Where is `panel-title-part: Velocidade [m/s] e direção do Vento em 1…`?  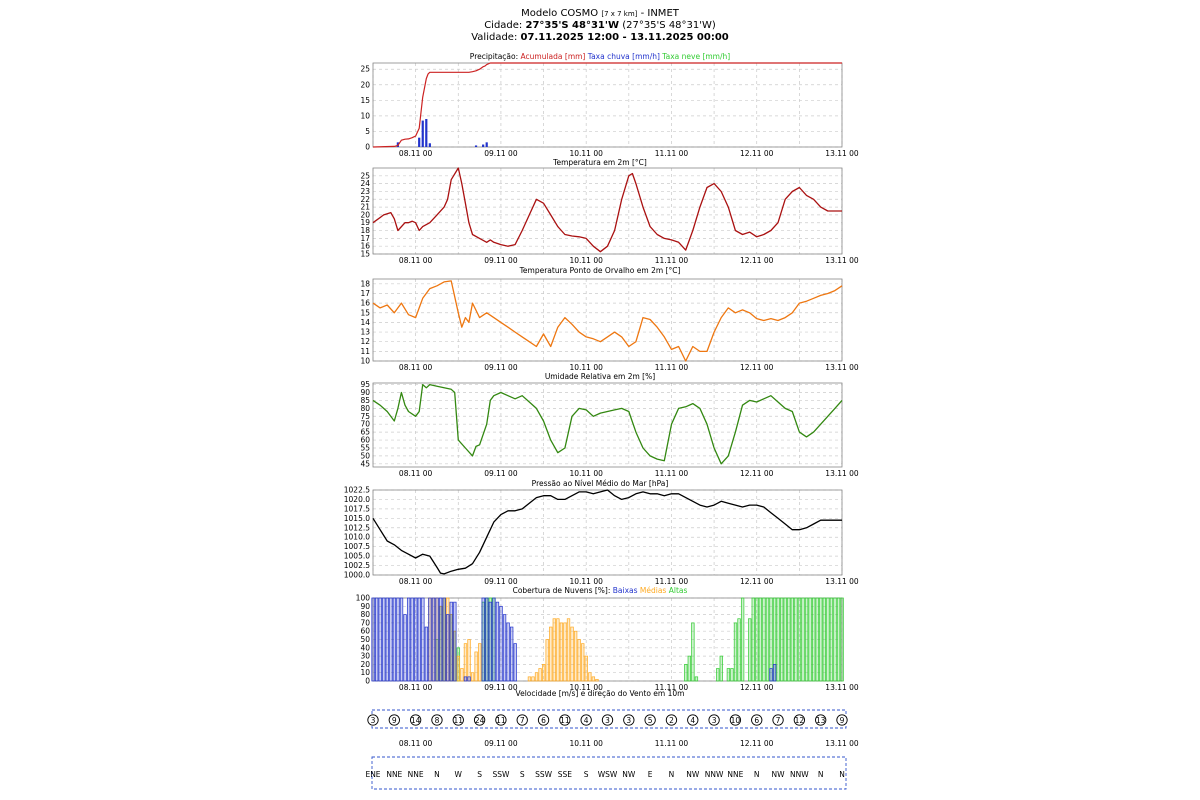
panel-title-part: Velocidade [m/s] e direção do Vento em 1… is located at coordinates (600, 693).